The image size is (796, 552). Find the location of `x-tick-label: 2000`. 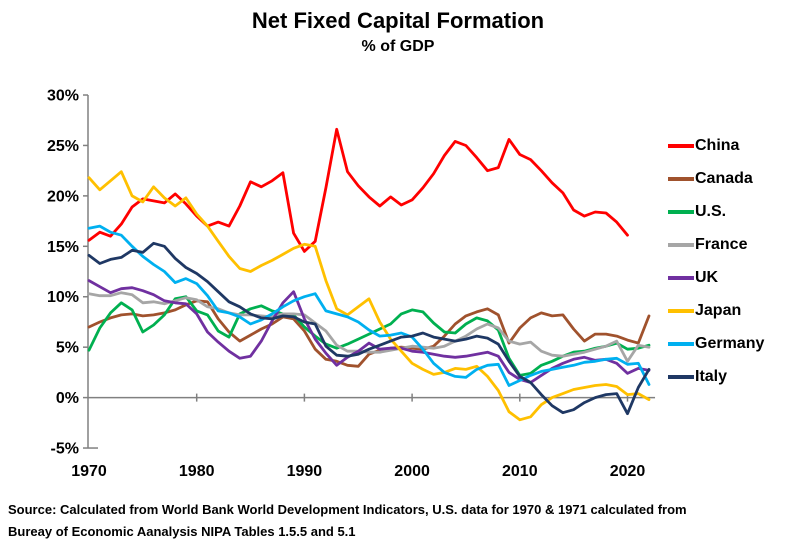

x-tick-label: 2000 is located at coordinates (412, 471).